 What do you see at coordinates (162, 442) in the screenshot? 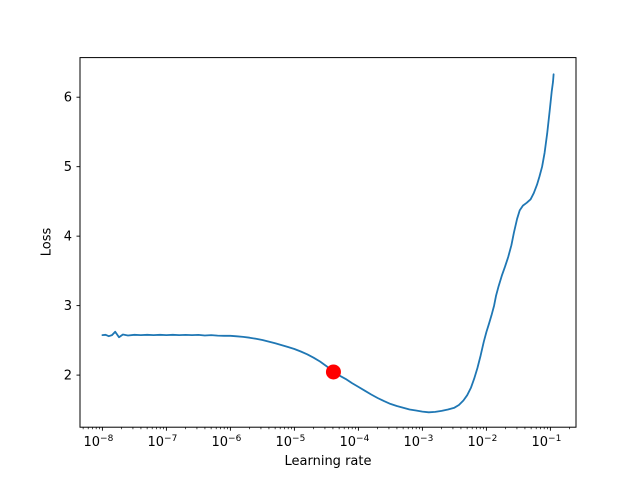
I see `x-tick-label: 10⁻⁷` at bounding box center [162, 442].